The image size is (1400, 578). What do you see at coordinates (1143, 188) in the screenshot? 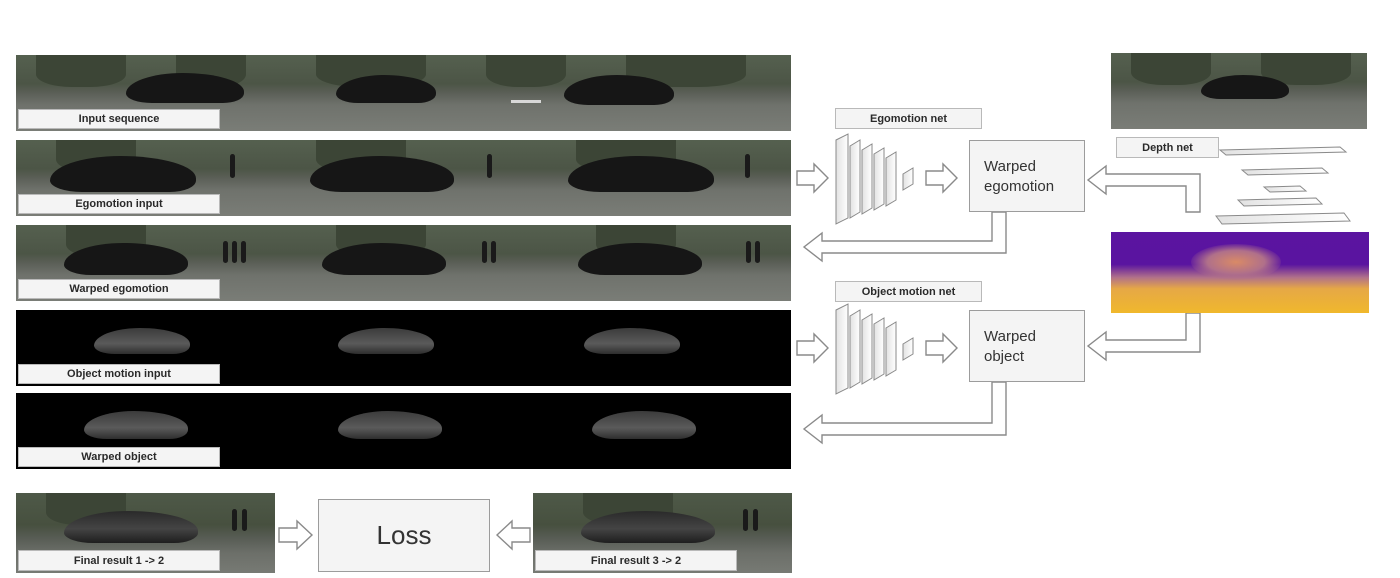
I see `arrow-depth-to-egomotion` at bounding box center [1143, 188].